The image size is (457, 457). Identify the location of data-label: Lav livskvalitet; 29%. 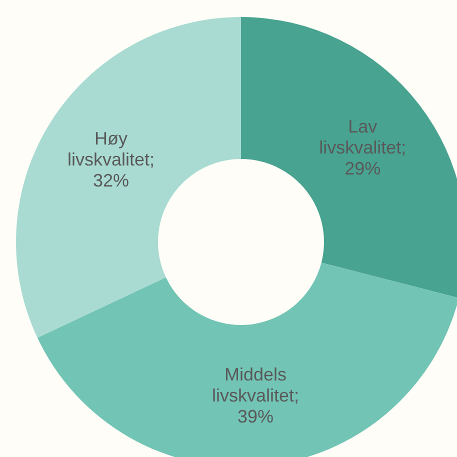
(362, 147).